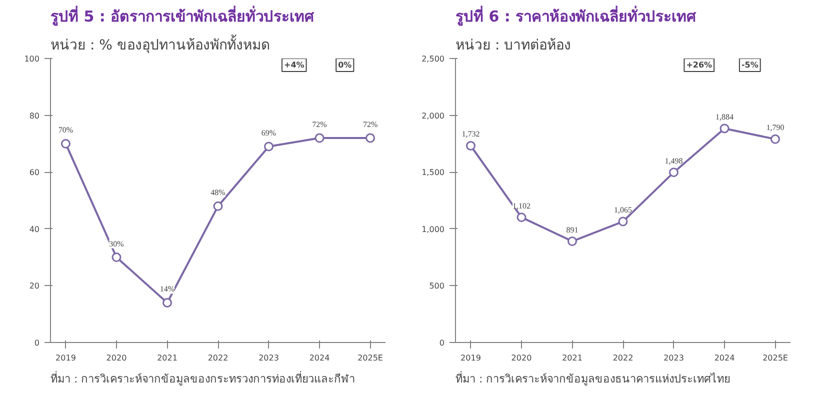  I want to click on data-label: 1,498, so click(673, 161).